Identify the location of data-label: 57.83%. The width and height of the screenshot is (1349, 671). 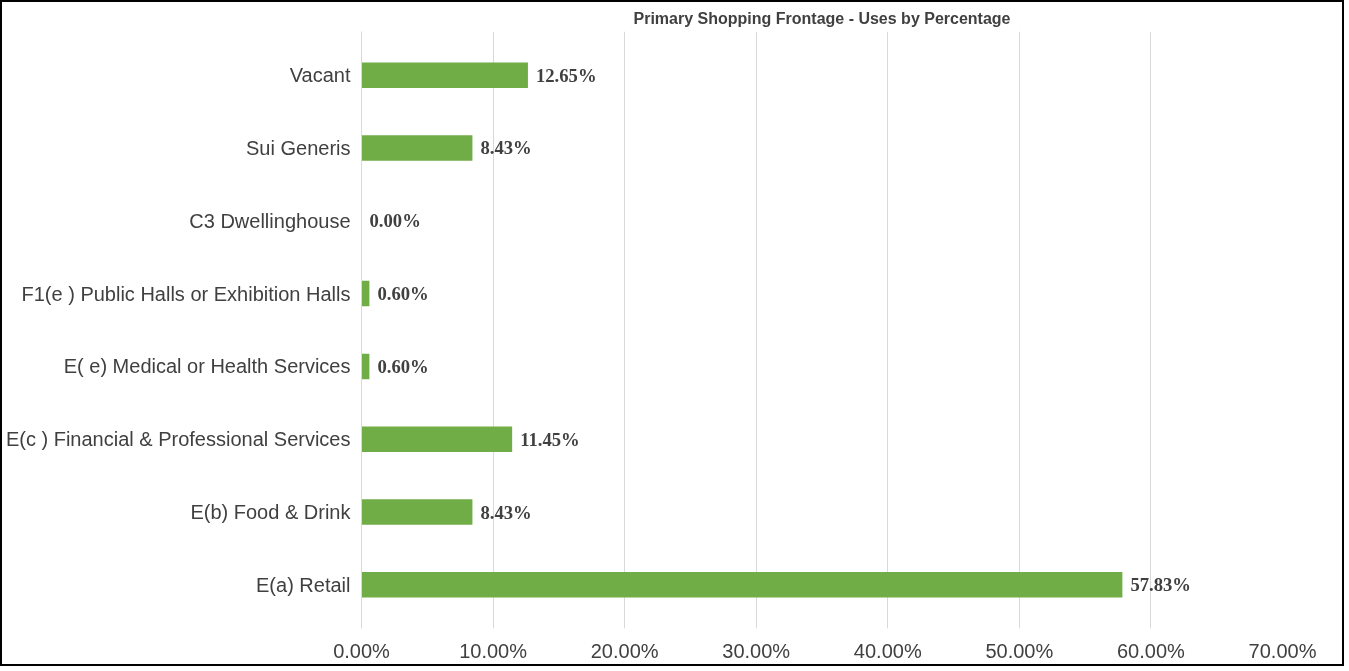
(1161, 585).